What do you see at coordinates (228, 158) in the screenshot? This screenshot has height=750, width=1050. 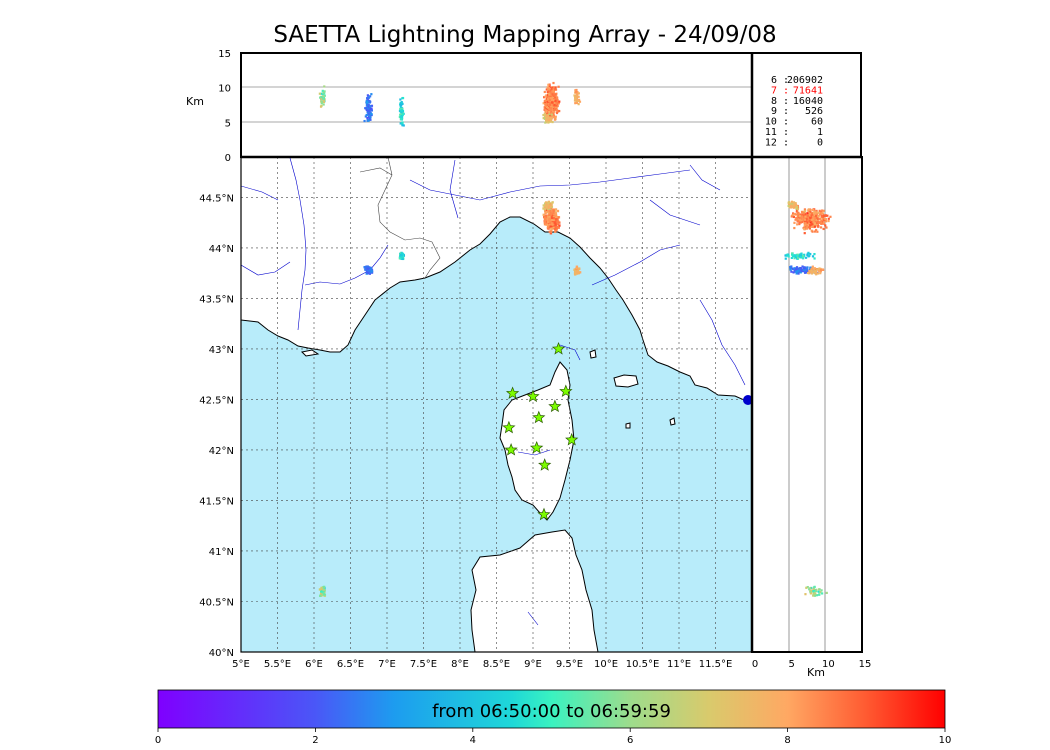 I see `altitude-tick-label: 0` at bounding box center [228, 158].